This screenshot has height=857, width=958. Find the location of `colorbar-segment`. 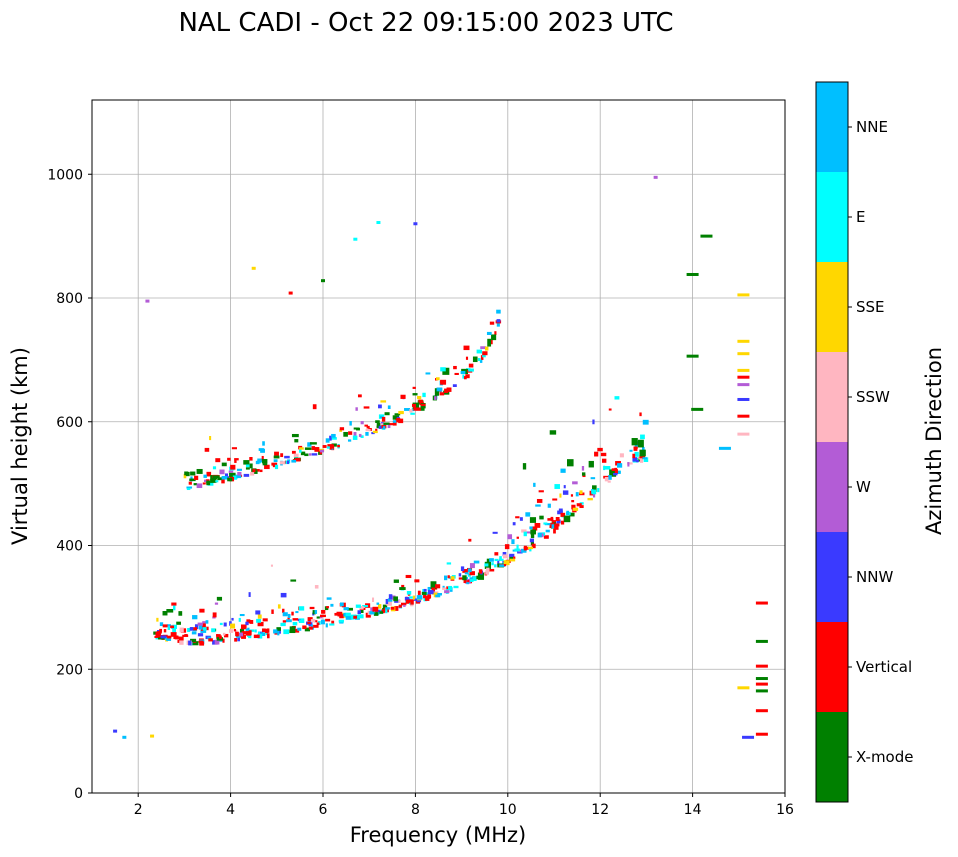

colorbar-segment is located at coordinates (832, 487).